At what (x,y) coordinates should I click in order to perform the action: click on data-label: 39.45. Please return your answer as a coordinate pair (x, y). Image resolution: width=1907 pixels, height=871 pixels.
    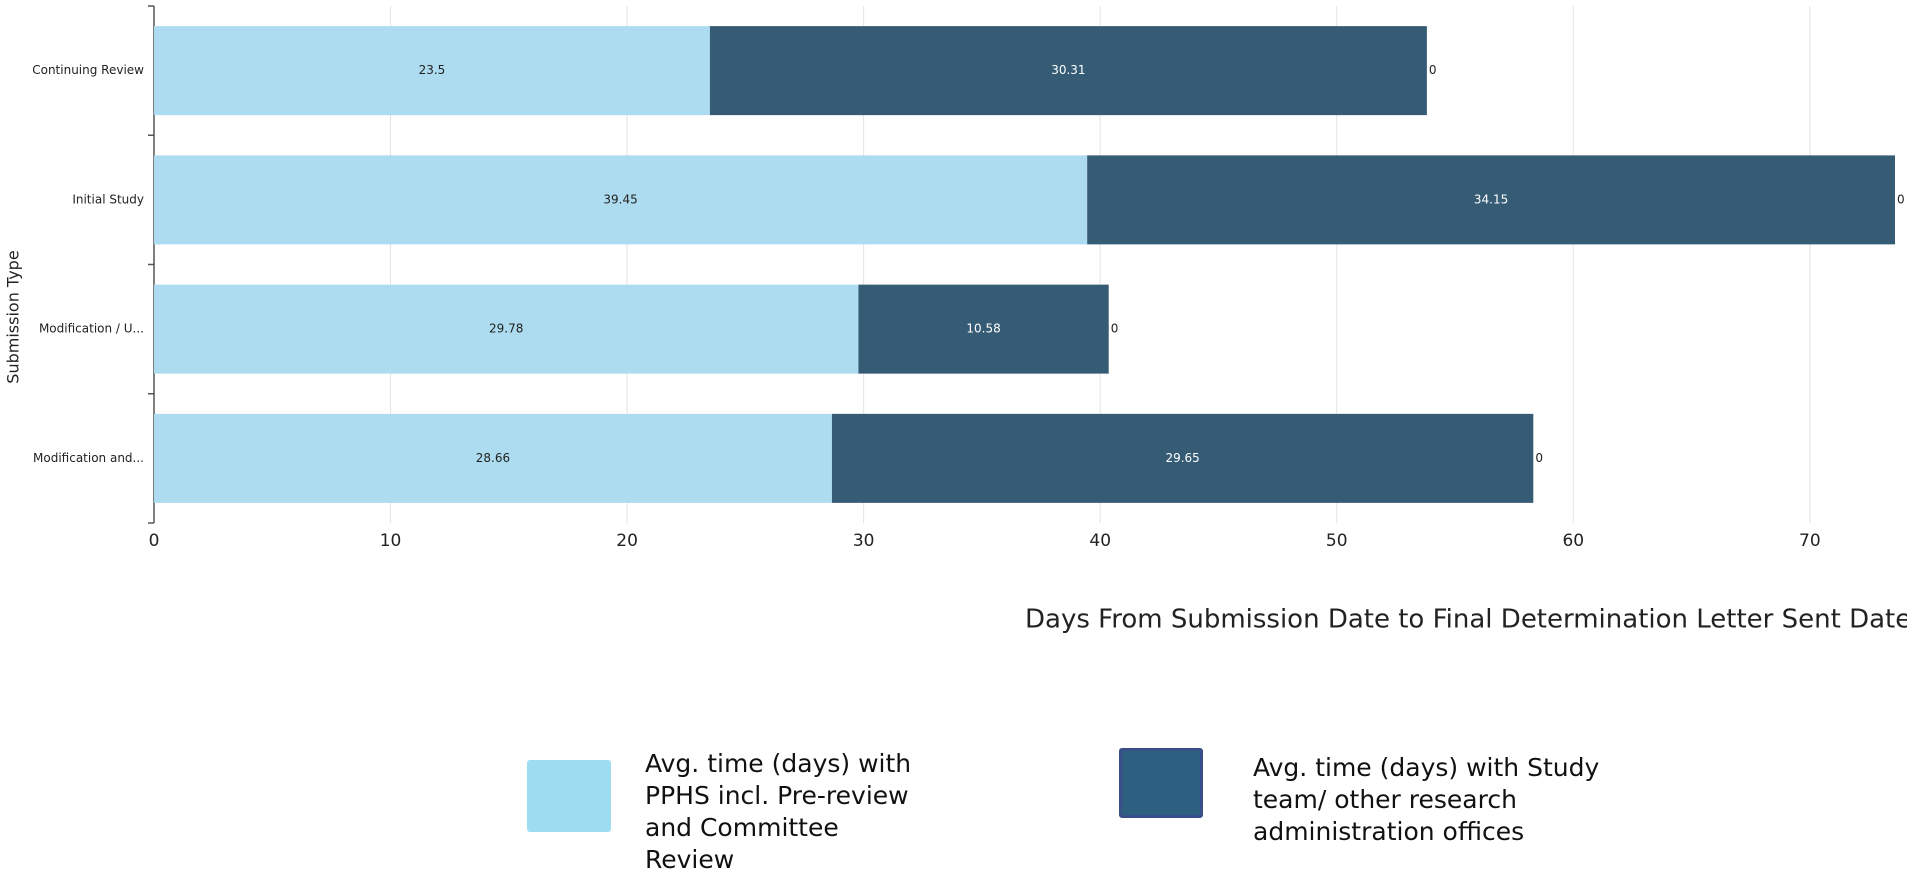
    Looking at the image, I should click on (620, 199).